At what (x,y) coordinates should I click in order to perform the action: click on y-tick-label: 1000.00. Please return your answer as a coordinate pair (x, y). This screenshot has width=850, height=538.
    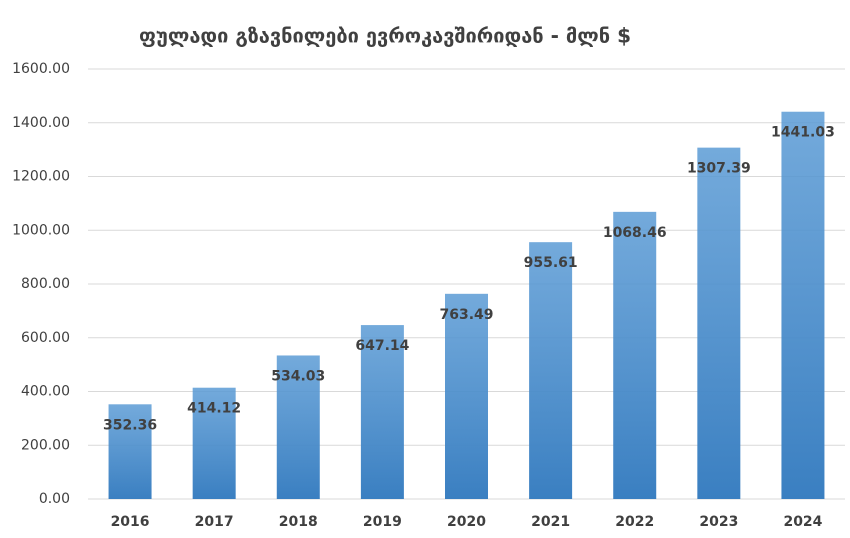
    Looking at the image, I should click on (41, 230).